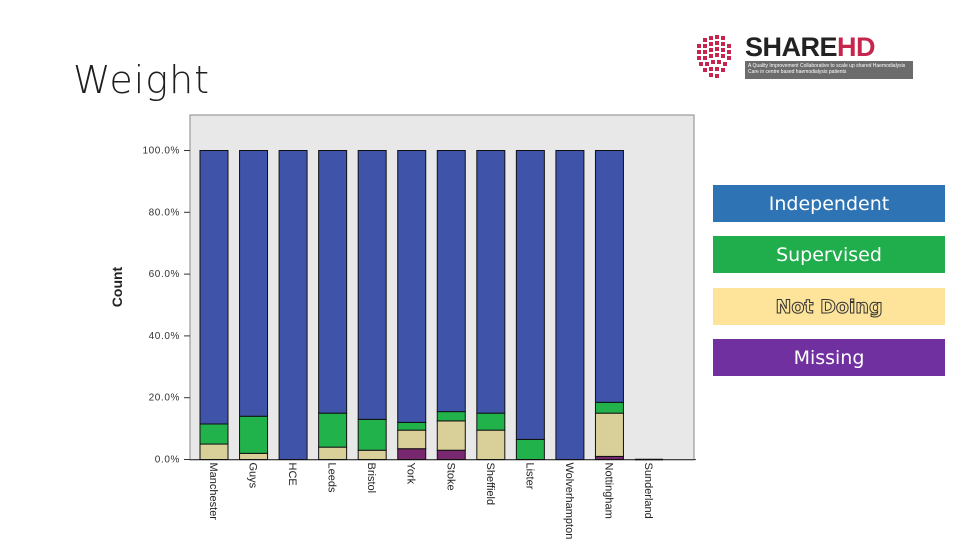 The height and width of the screenshot is (545, 960). What do you see at coordinates (856, 47) in the screenshot?
I see `logo-word-hd: HD` at bounding box center [856, 47].